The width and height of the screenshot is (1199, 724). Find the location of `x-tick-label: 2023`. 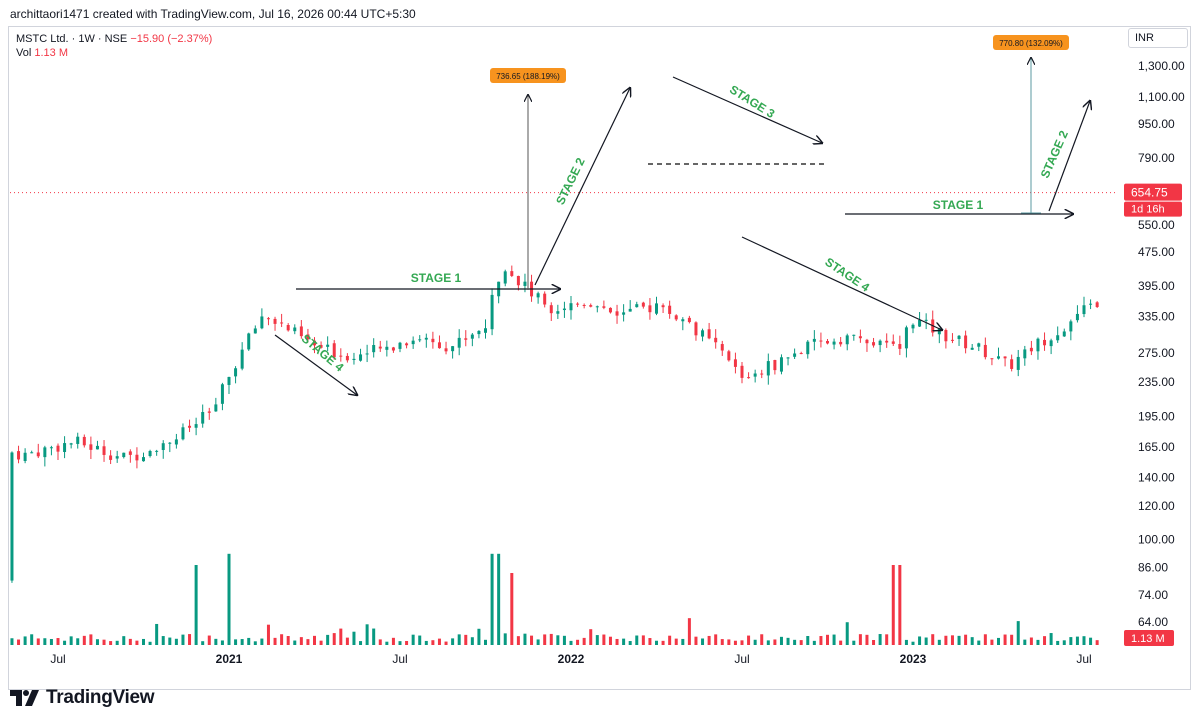

x-tick-label: 2023 is located at coordinates (913, 659).